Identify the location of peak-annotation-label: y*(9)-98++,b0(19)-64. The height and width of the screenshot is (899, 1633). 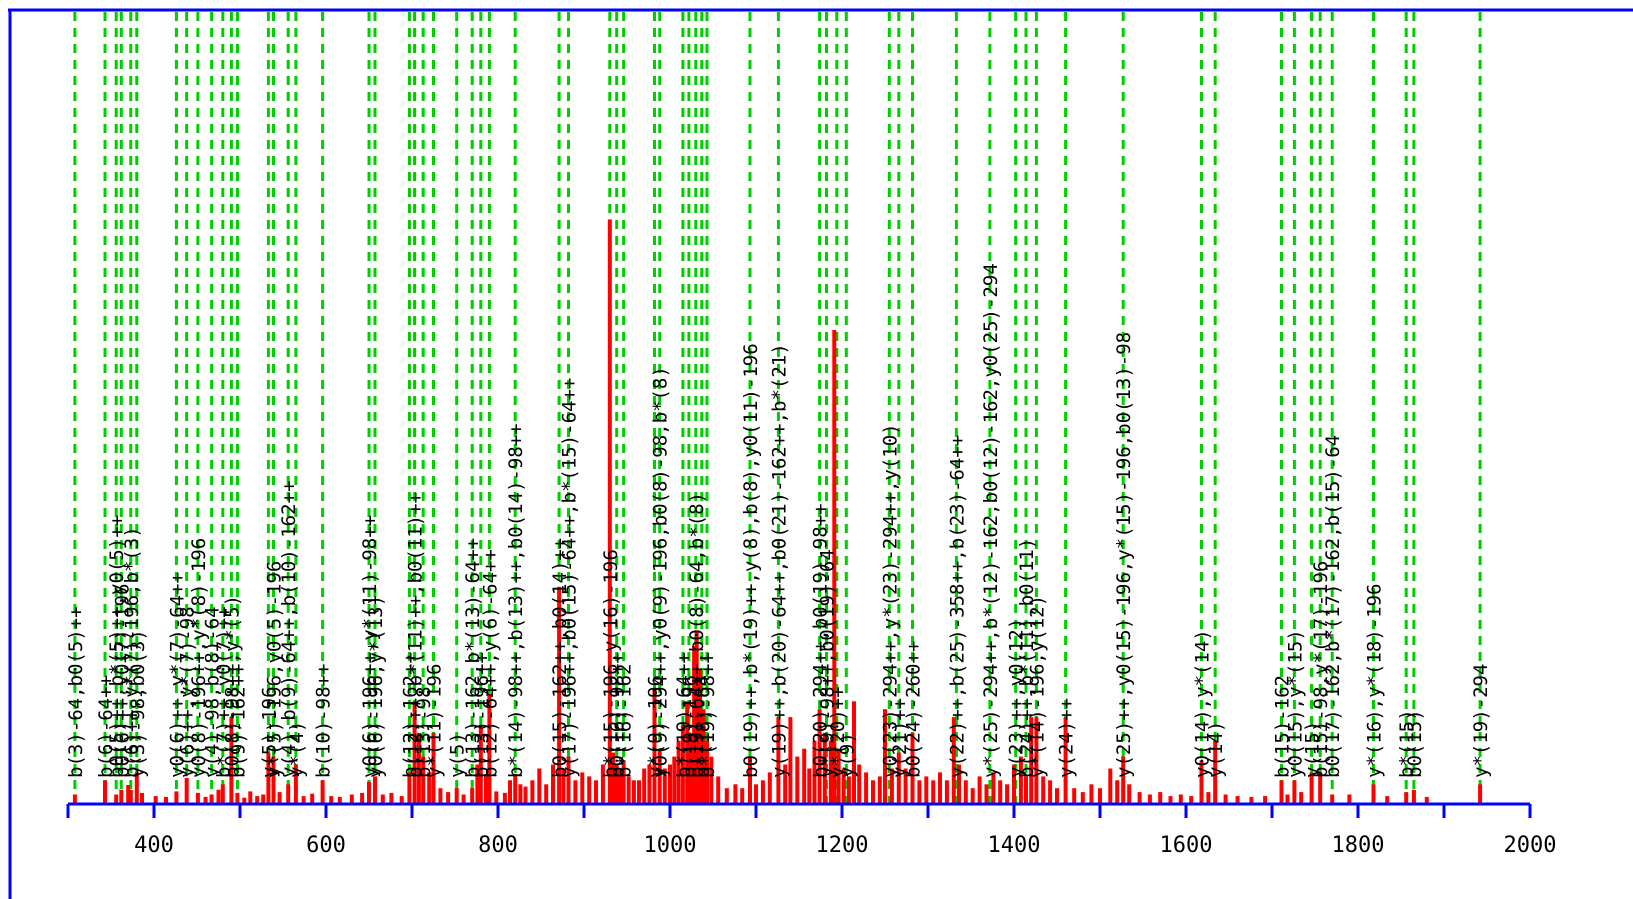
(828, 663).